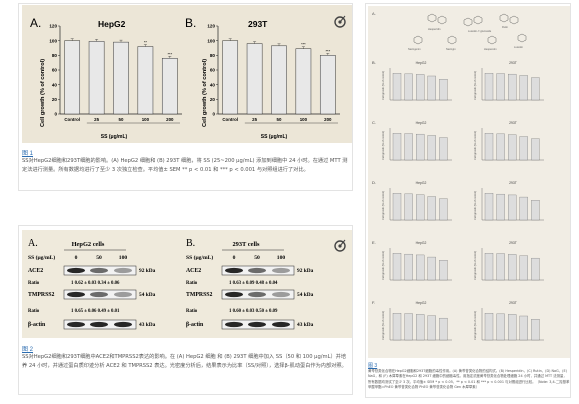  I want to click on y-tick-label: 60, so click(213, 70).